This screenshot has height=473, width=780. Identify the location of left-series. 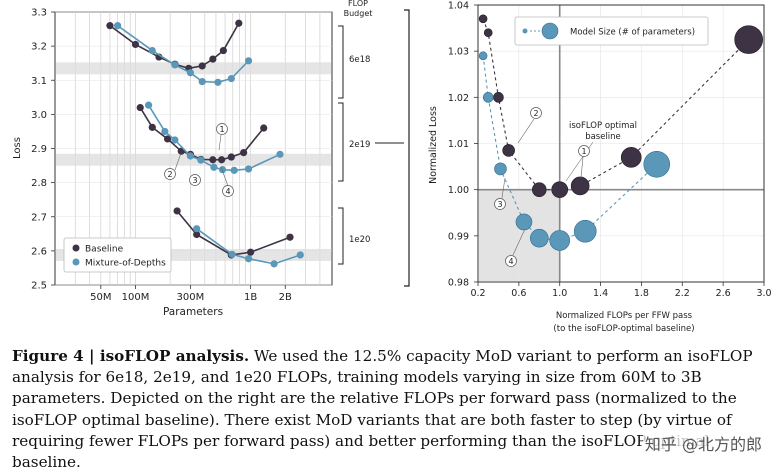
(205, 143).